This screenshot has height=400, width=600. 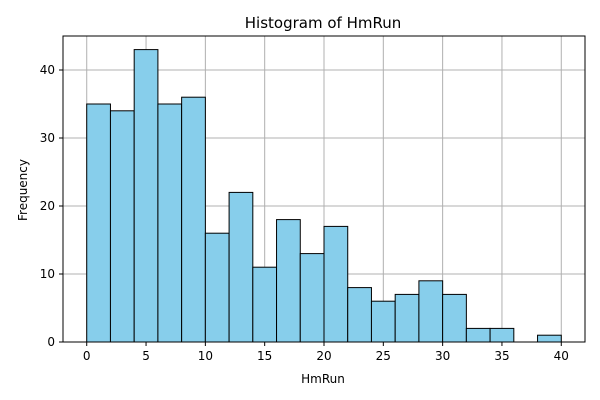 What do you see at coordinates (51, 342) in the screenshot?
I see `y-tick-label: 0` at bounding box center [51, 342].